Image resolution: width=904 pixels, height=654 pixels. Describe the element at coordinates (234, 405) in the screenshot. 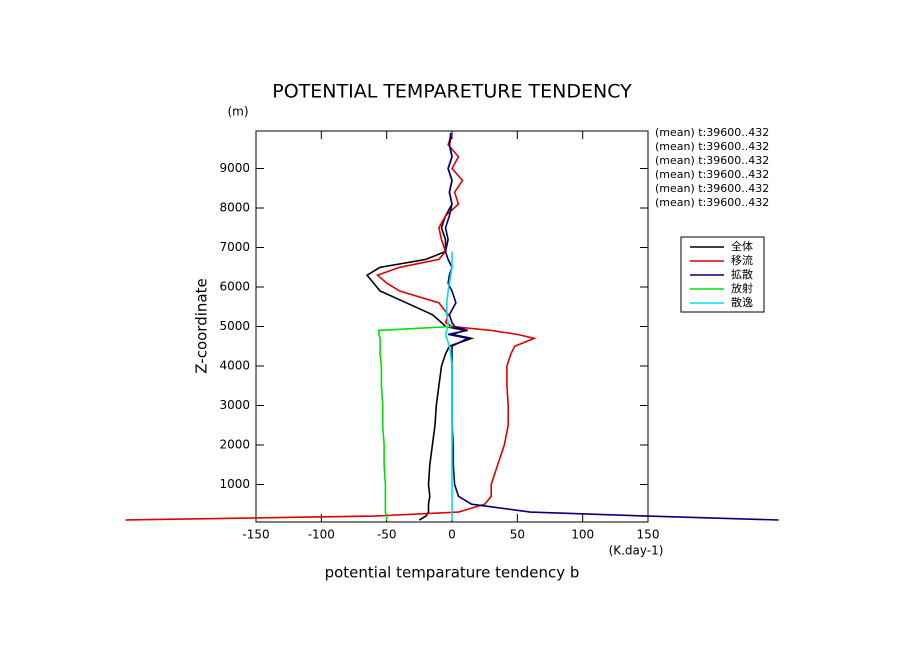

I see `y-tick-label: 3000` at that location.